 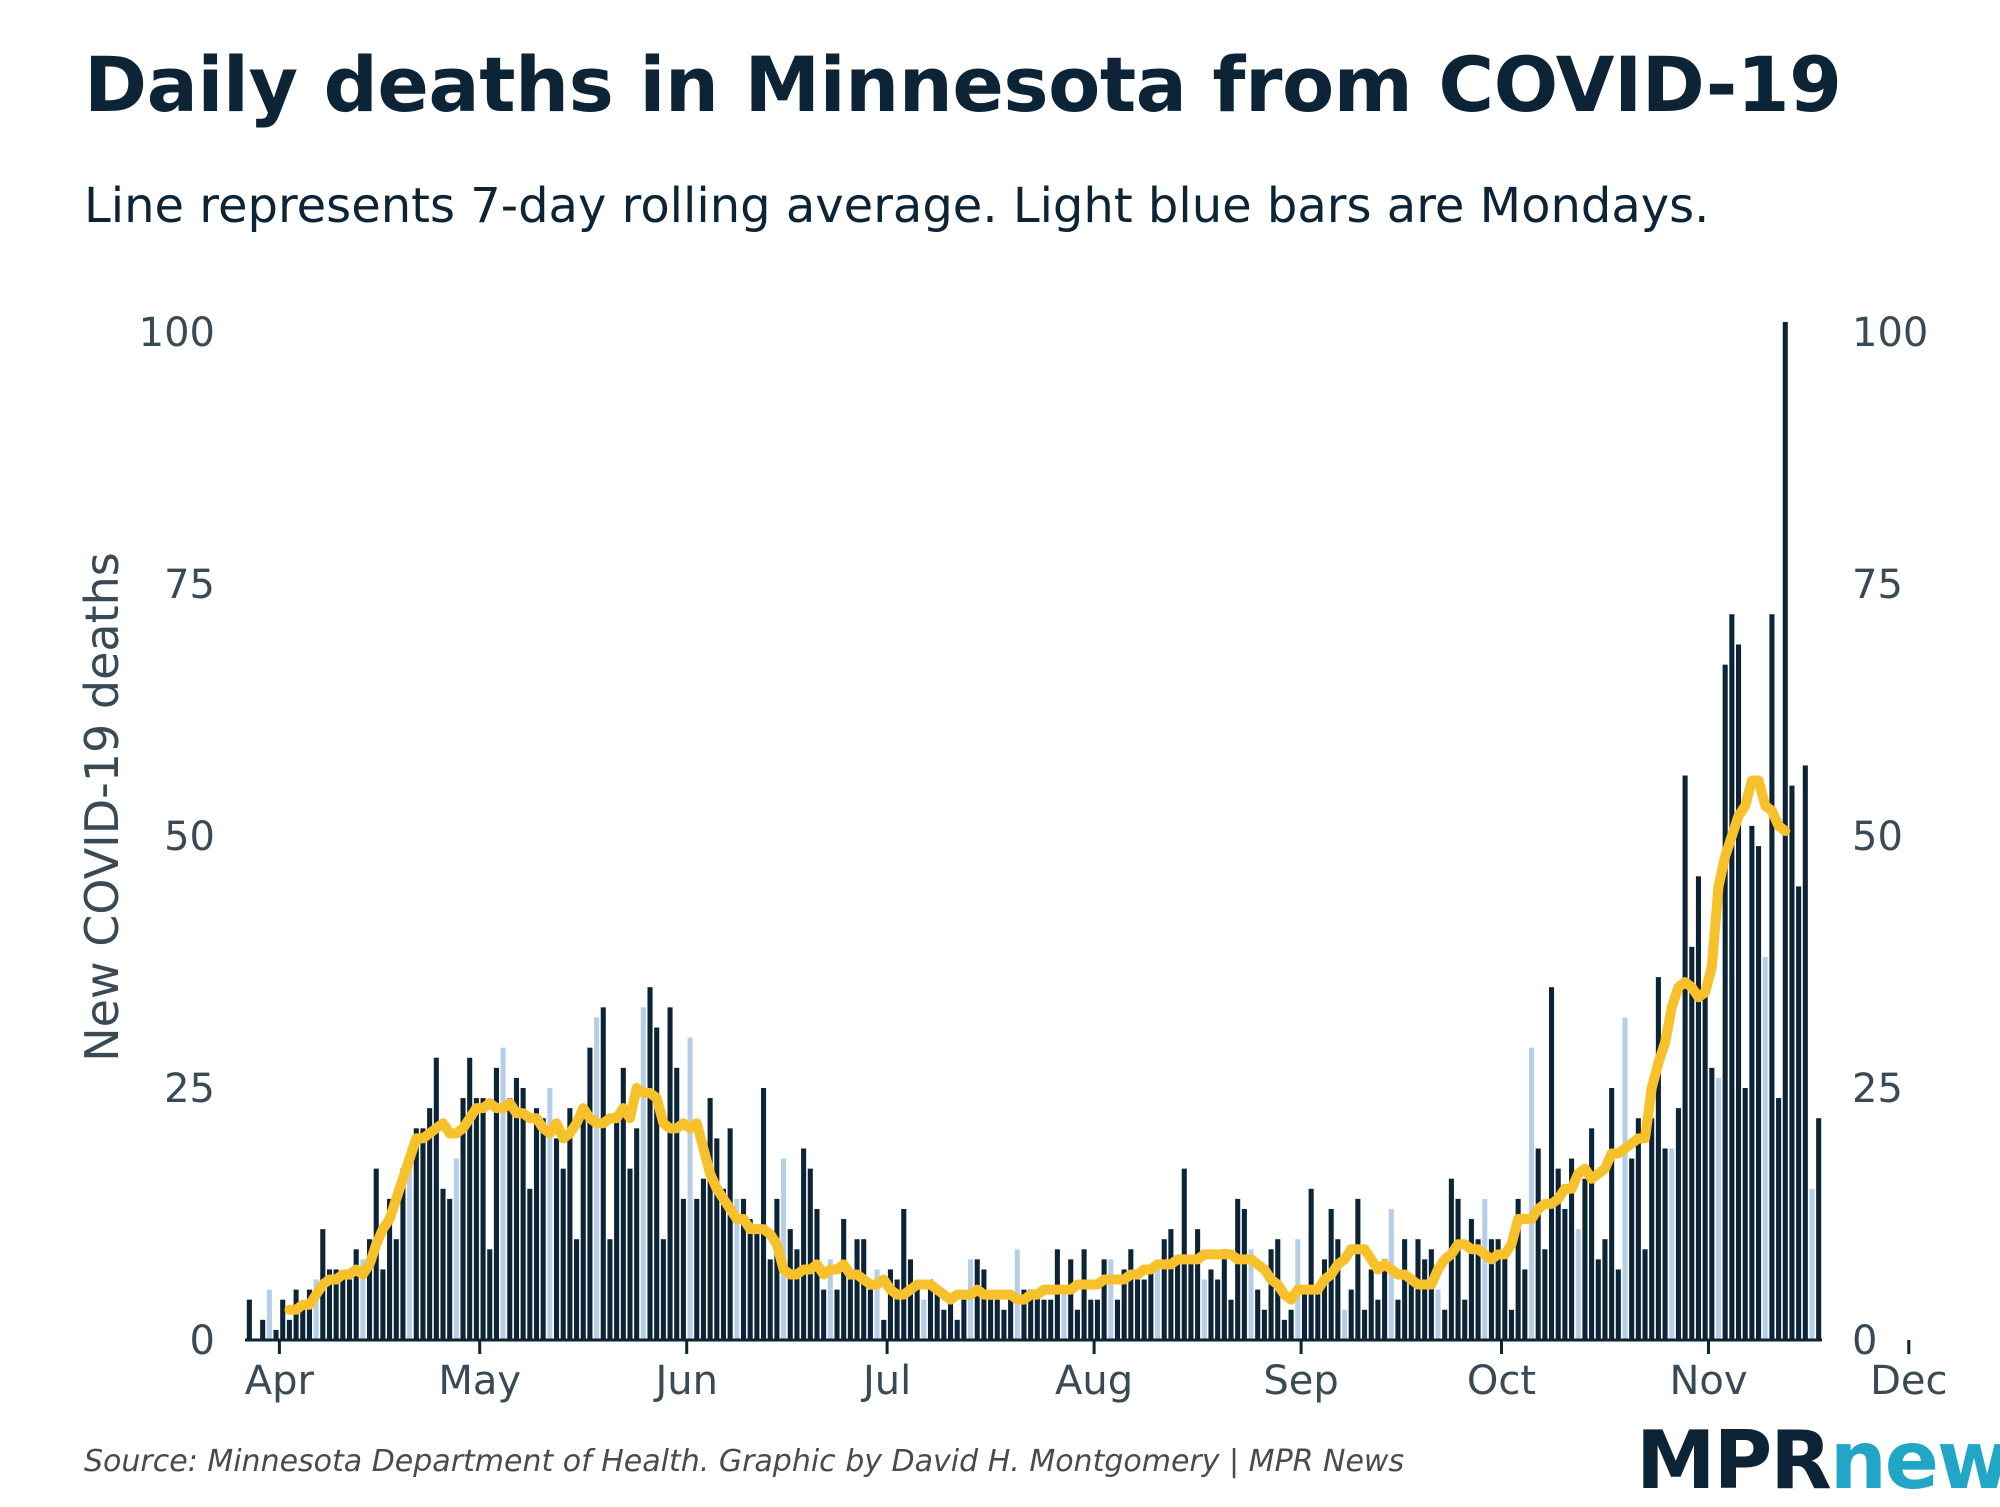 I want to click on x-tick-label: Sep, so click(x=1300, y=1381).